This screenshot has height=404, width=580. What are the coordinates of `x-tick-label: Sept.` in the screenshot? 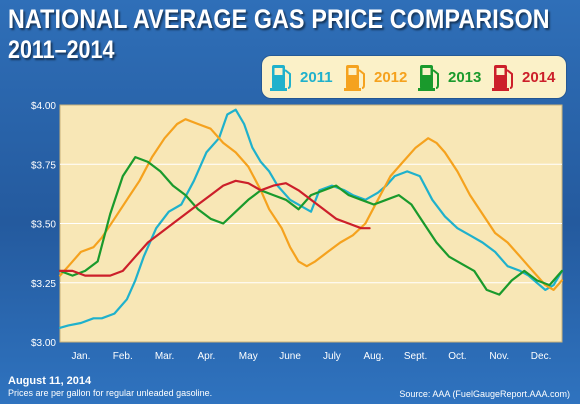 It's located at (415, 356).